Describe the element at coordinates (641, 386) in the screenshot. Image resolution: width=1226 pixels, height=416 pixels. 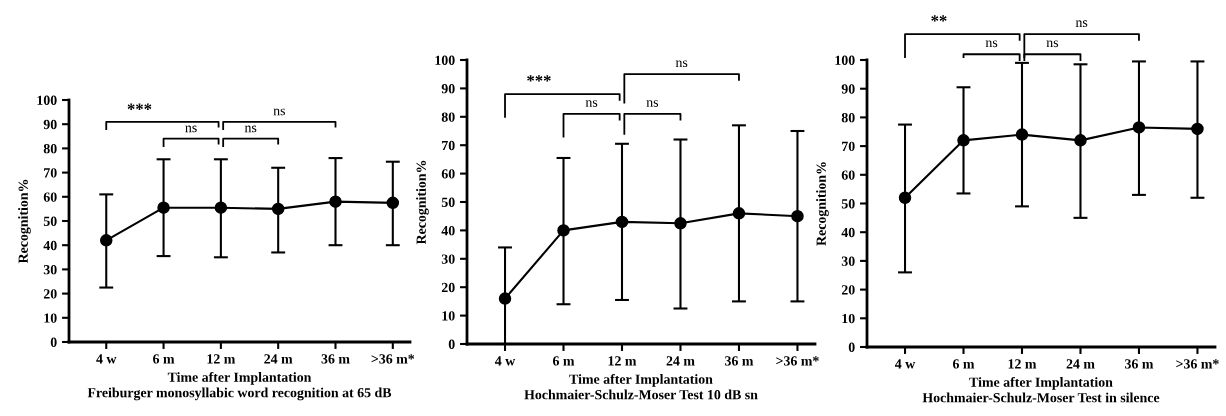
I see `x-axis-title: Time after Implantation Hochmaier-Schulz-Moser Test 10 dB sn` at that location.